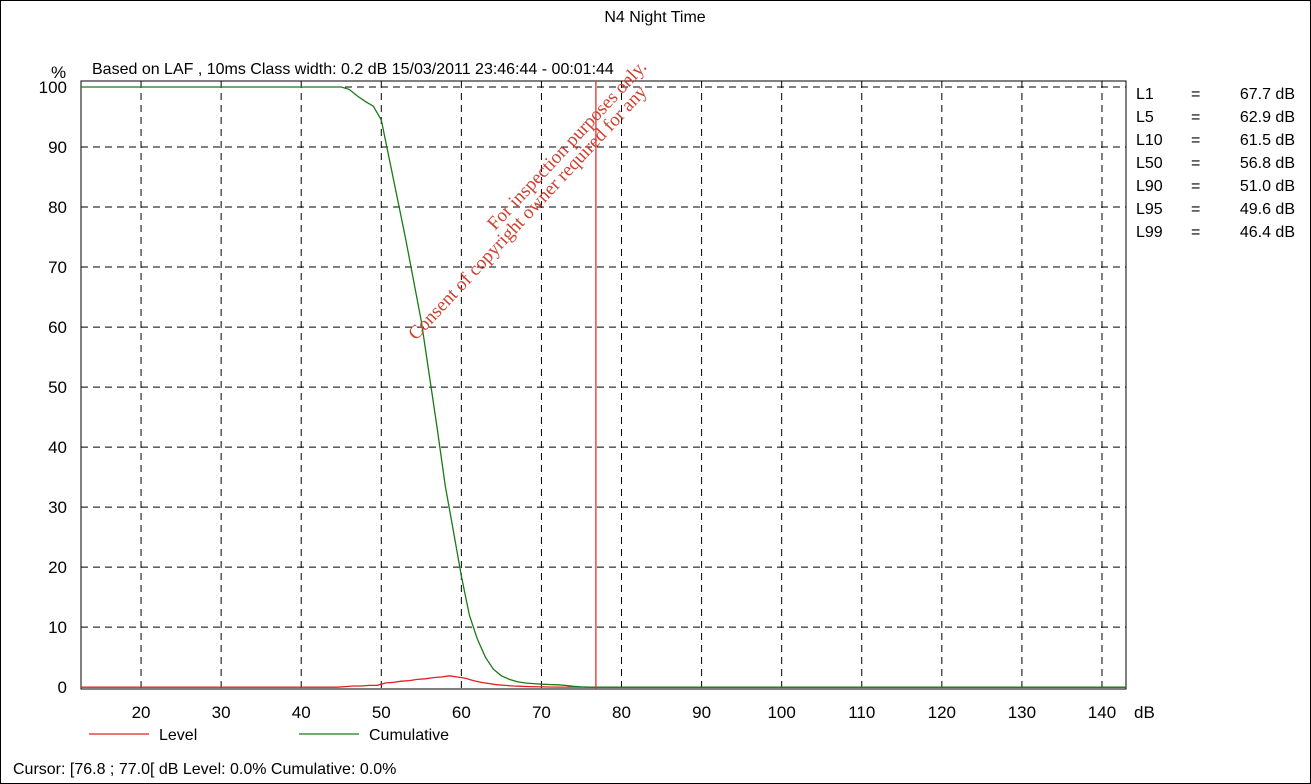 The width and height of the screenshot is (1311, 784). Describe the element at coordinates (58, 72) in the screenshot. I see `y-axis-unit: %` at that location.